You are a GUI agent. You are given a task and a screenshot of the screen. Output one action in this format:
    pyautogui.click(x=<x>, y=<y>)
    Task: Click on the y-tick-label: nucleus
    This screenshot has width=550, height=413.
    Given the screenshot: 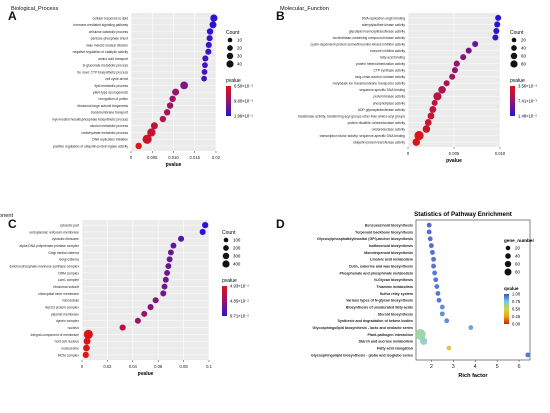 What is the action you would take?
    pyautogui.click(x=74, y=328)
    